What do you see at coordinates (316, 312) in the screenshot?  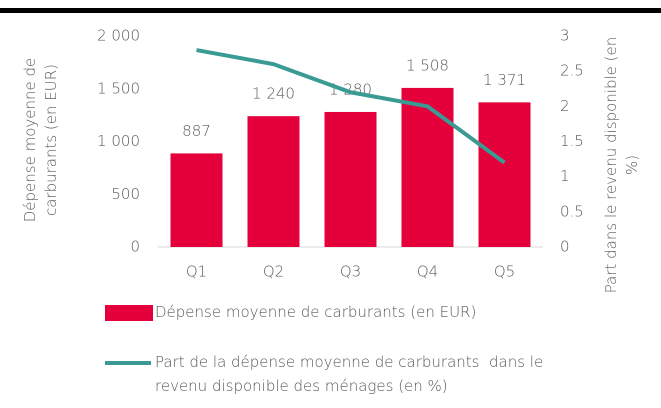 I see `legend-label: Dépense moyenne de carburants (en EUR)` at bounding box center [316, 312].